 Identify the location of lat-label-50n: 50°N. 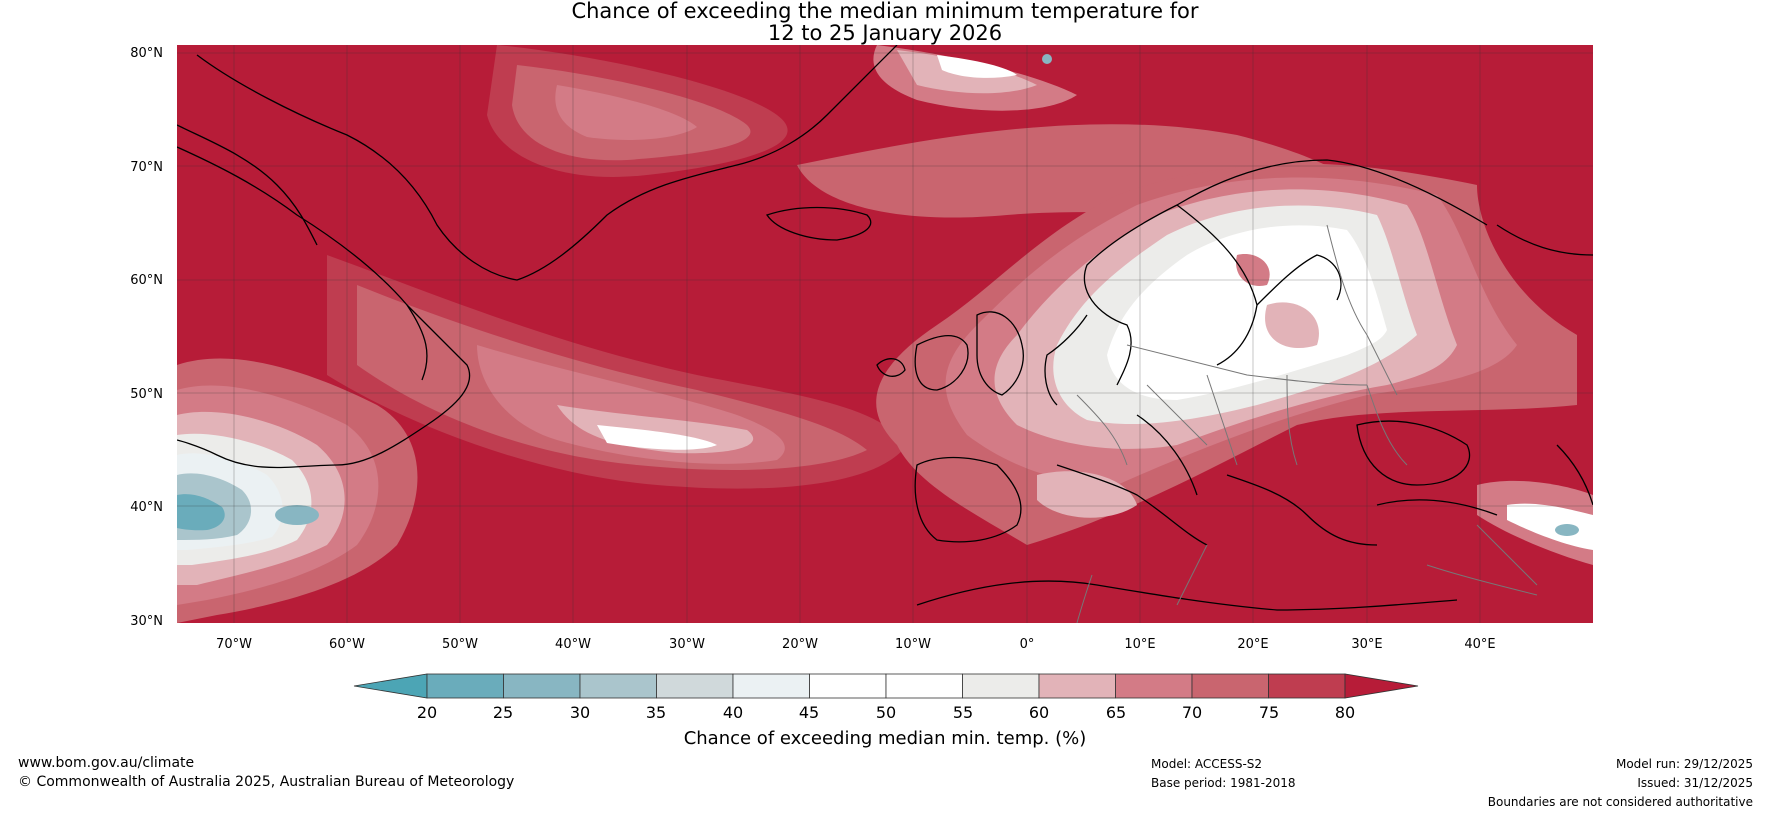
(146, 394).